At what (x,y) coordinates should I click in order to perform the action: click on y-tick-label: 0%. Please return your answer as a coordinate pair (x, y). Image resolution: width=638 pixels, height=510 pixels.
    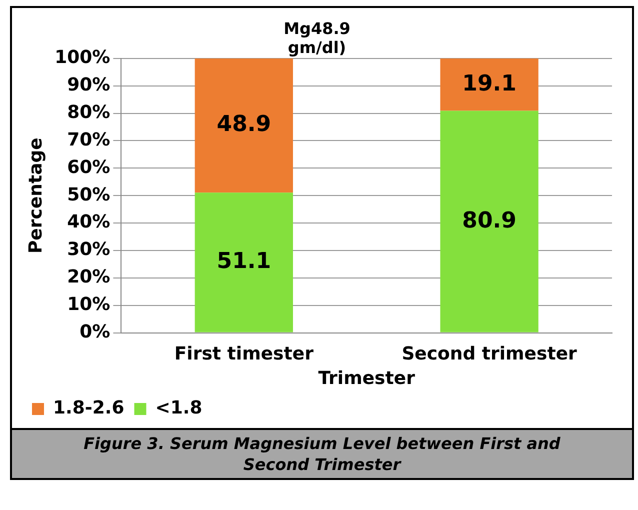
    Looking at the image, I should click on (95, 331).